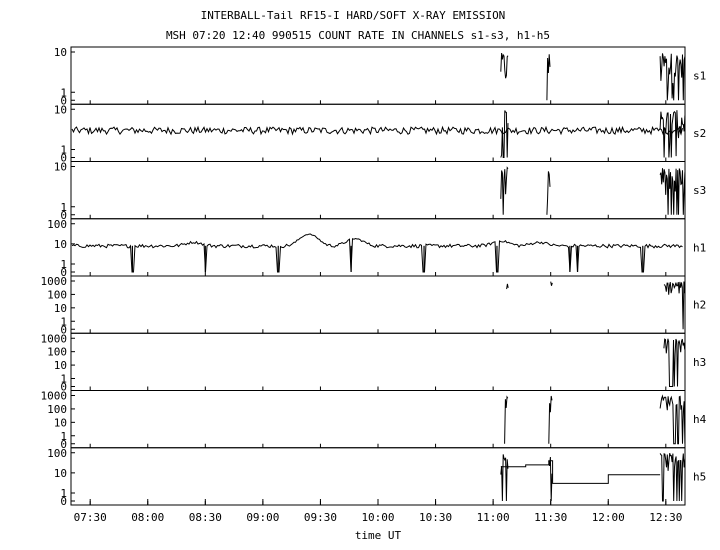 The height and width of the screenshot is (550, 720). I want to click on y-tick-label-s2: 0, so click(63, 158).